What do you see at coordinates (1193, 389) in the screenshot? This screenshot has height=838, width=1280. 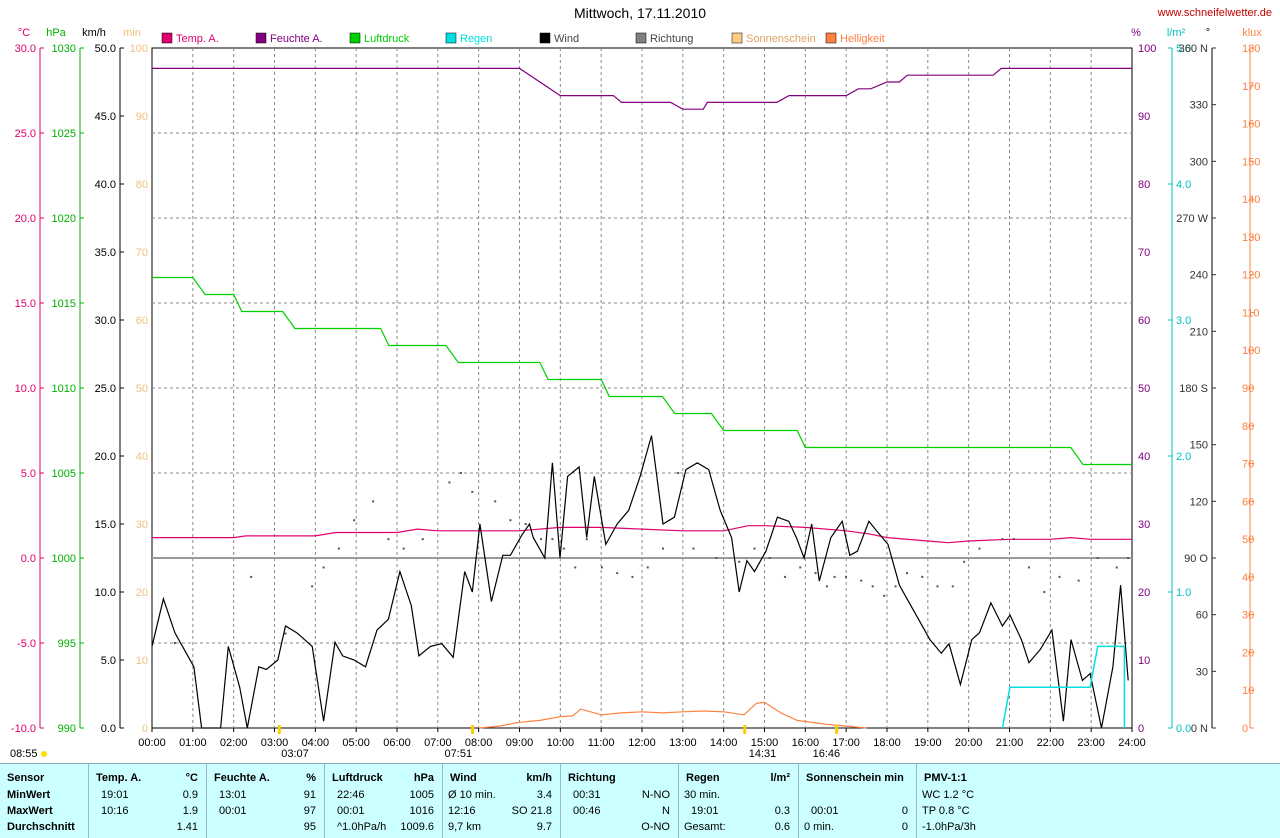 I see `direction-tick-label: 180 S` at bounding box center [1193, 389].